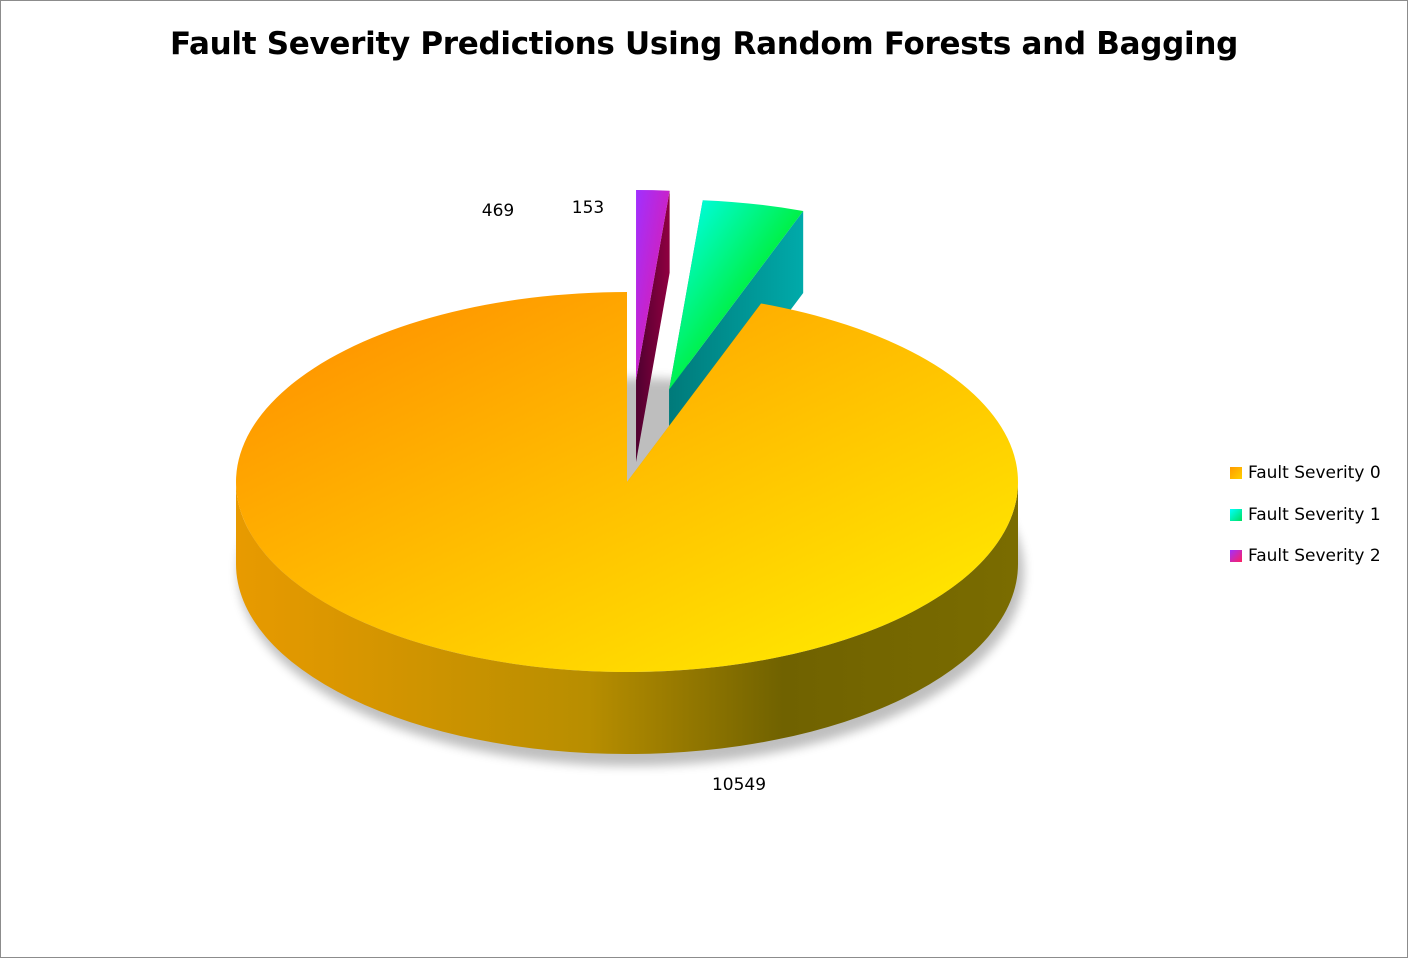 This screenshot has height=958, width=1408. Describe the element at coordinates (1314, 514) in the screenshot. I see `legend-label-1: Fault Severity 1` at that location.